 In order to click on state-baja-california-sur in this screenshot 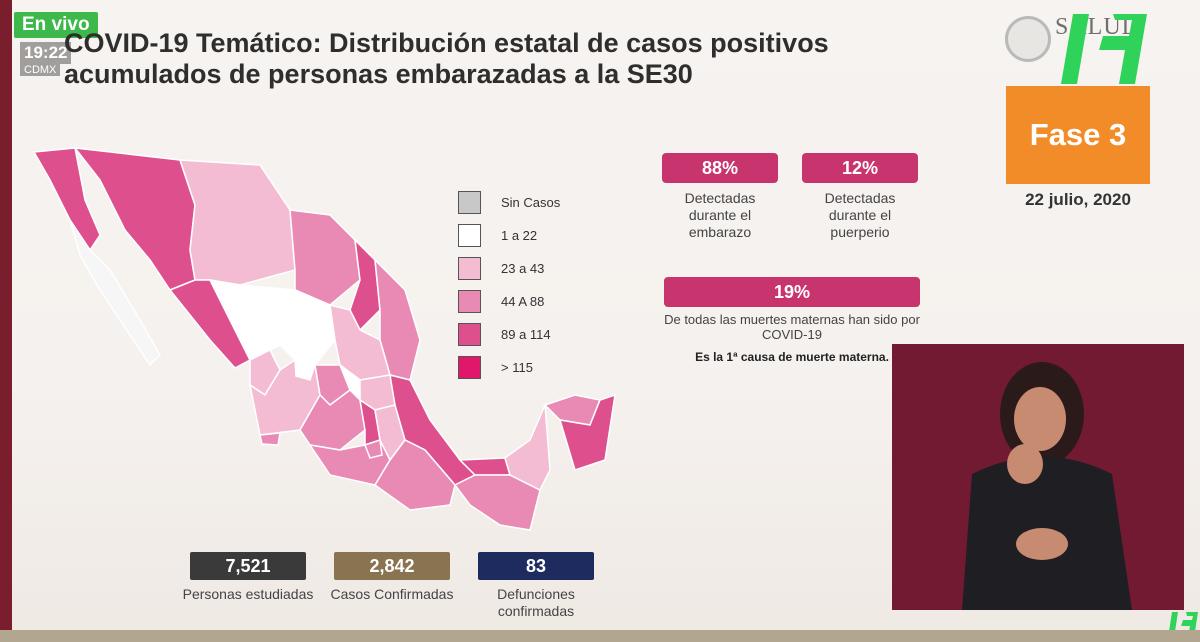, I will do `click(115, 293)`.